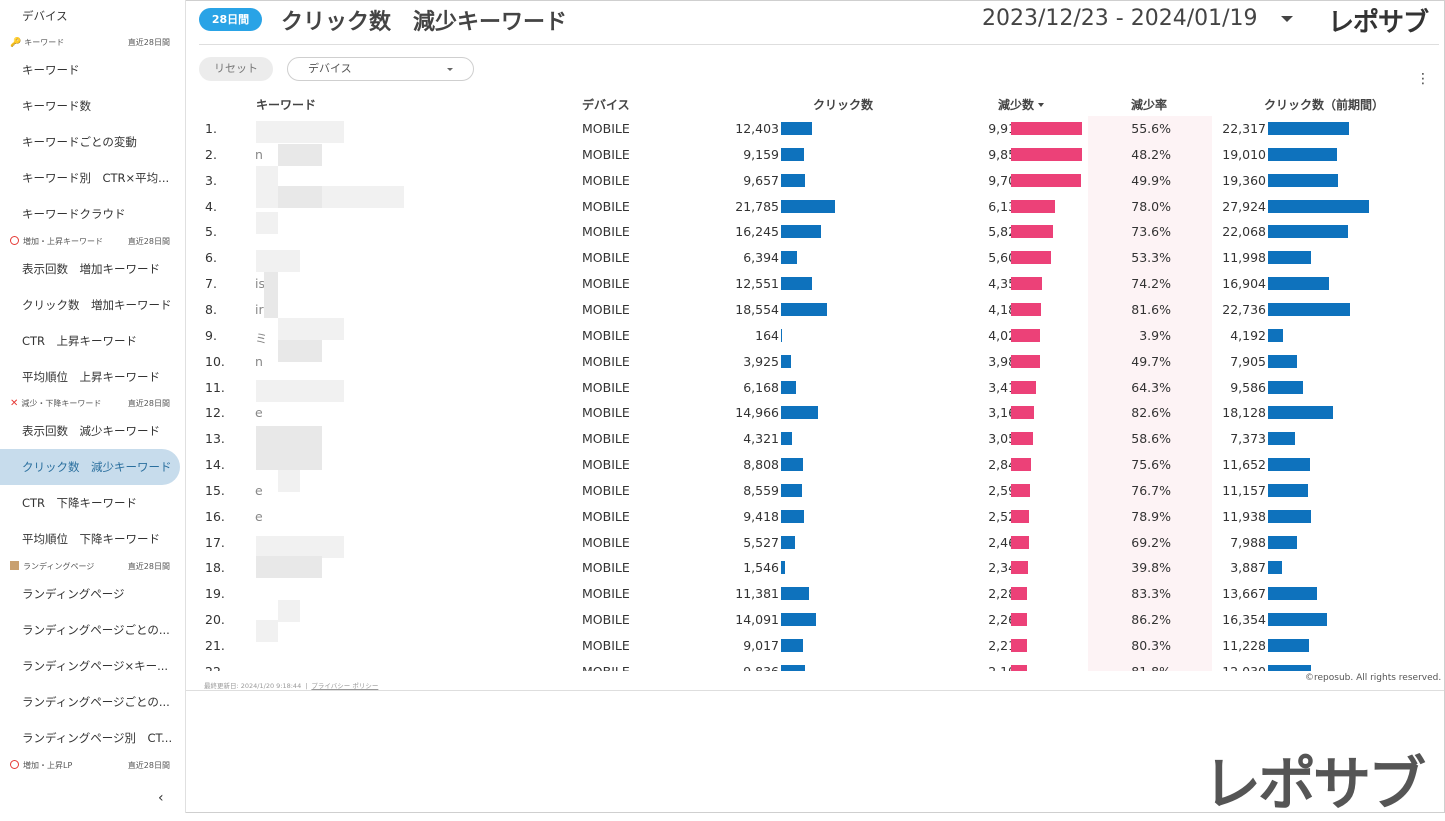 The image size is (1445, 821). I want to click on row-prev-clicks: 11,157, so click(1244, 490).